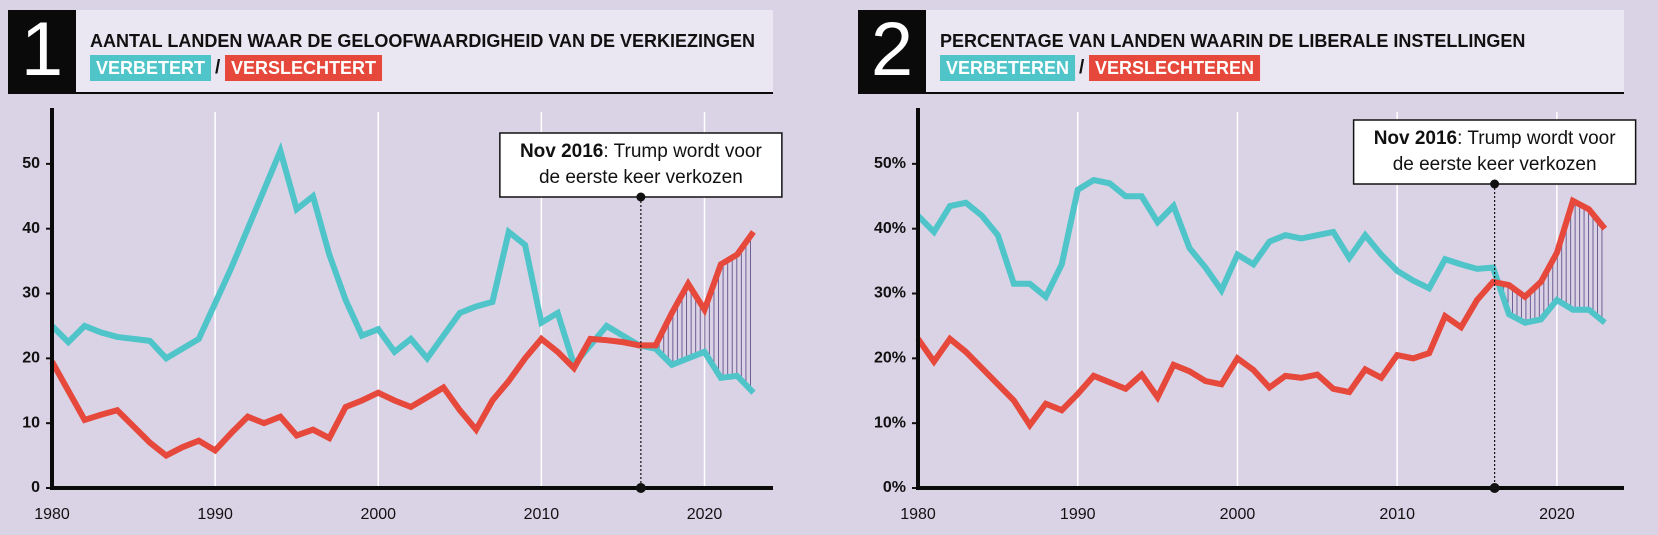 The image size is (1658, 535). What do you see at coordinates (35, 487) in the screenshot?
I see `y-tick-label: 0` at bounding box center [35, 487].